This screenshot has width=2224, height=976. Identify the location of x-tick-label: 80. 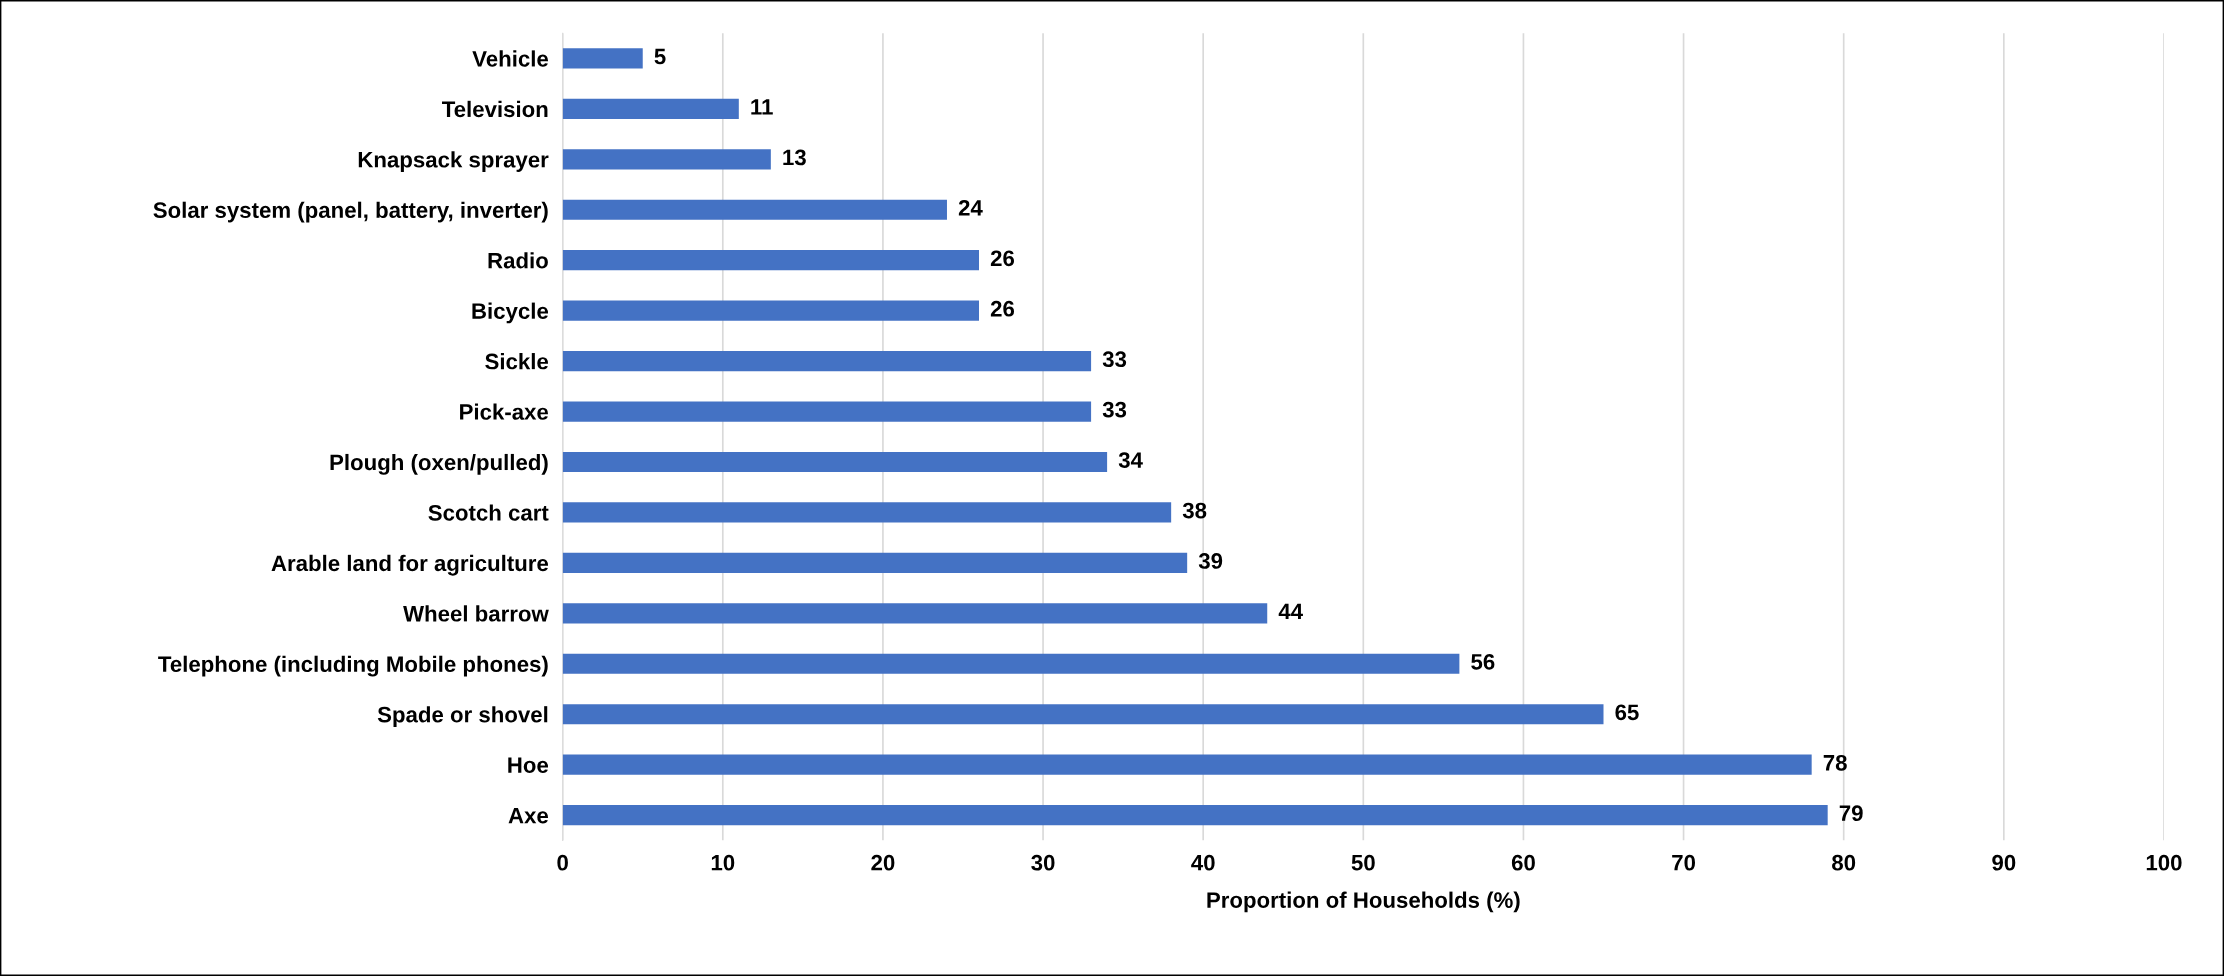
(1844, 862).